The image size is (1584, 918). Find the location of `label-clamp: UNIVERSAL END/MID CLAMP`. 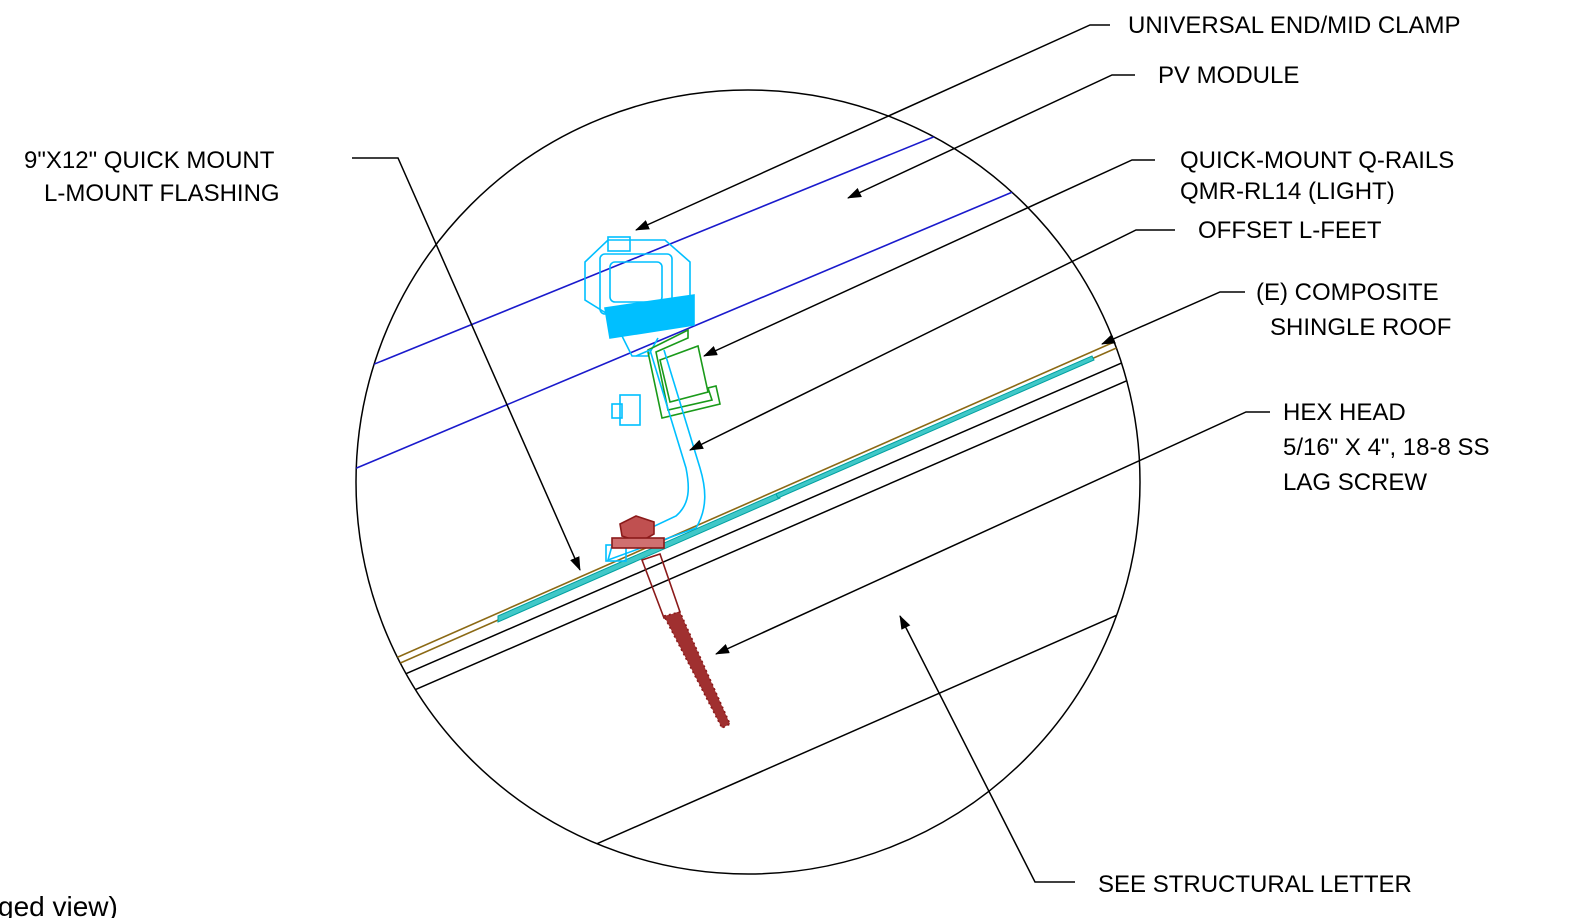

label-clamp: UNIVERSAL END/MID CLAMP is located at coordinates (1294, 25).